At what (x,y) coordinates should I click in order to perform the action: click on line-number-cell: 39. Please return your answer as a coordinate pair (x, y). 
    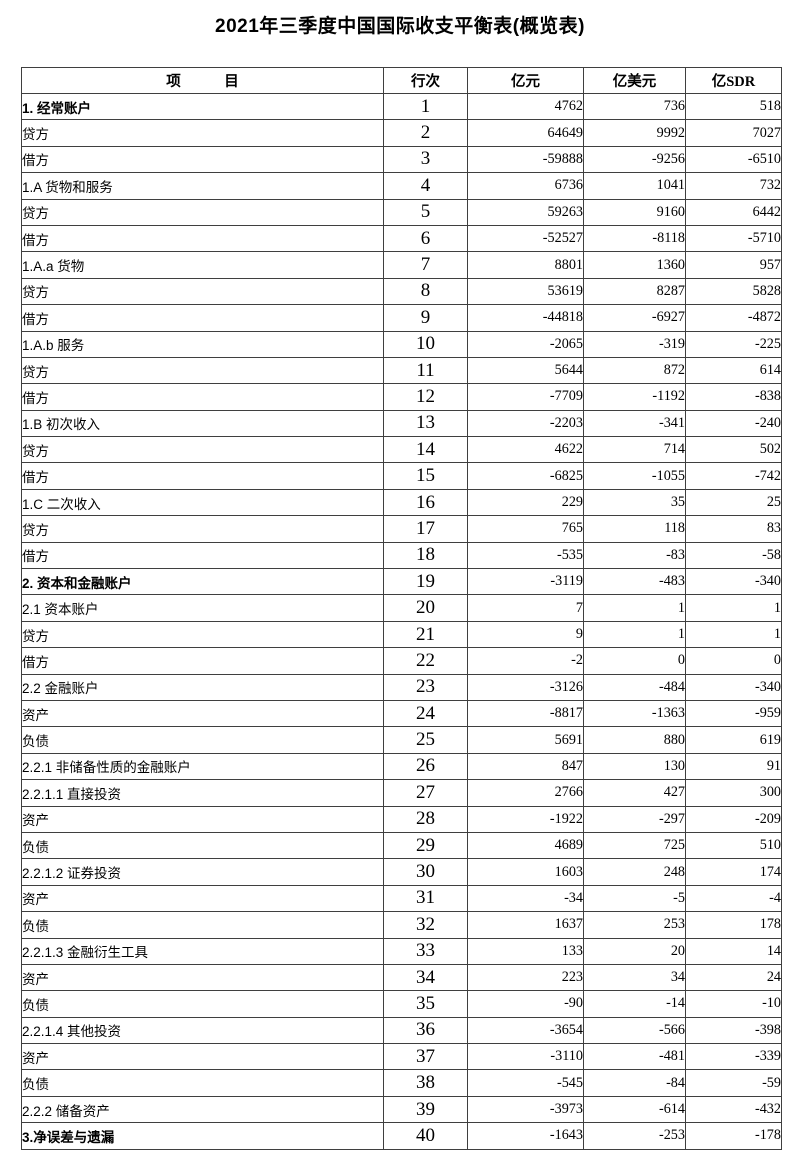
    Looking at the image, I should click on (425, 1109).